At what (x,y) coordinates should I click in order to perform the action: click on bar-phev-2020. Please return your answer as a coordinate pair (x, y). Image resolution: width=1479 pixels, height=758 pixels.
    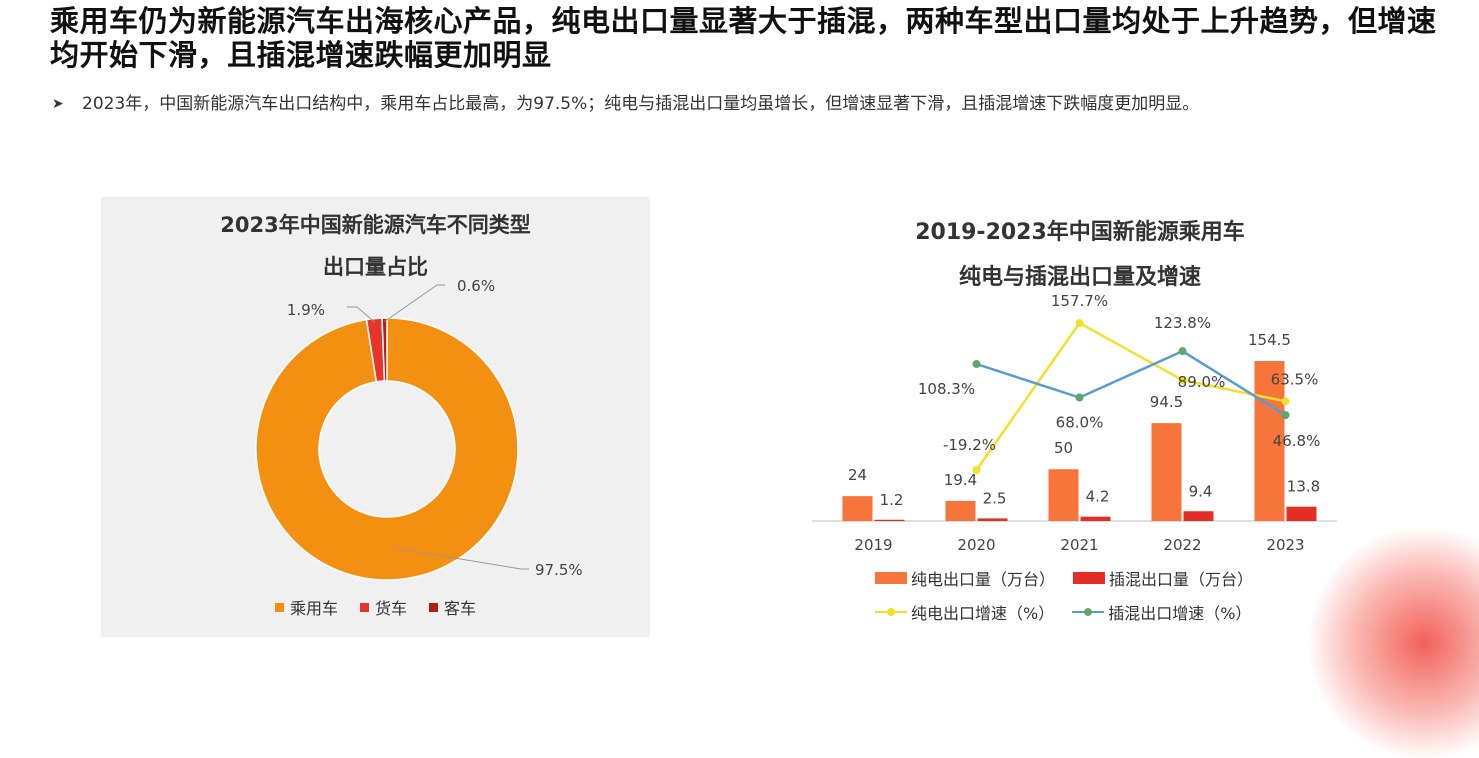
    Looking at the image, I should click on (992, 519).